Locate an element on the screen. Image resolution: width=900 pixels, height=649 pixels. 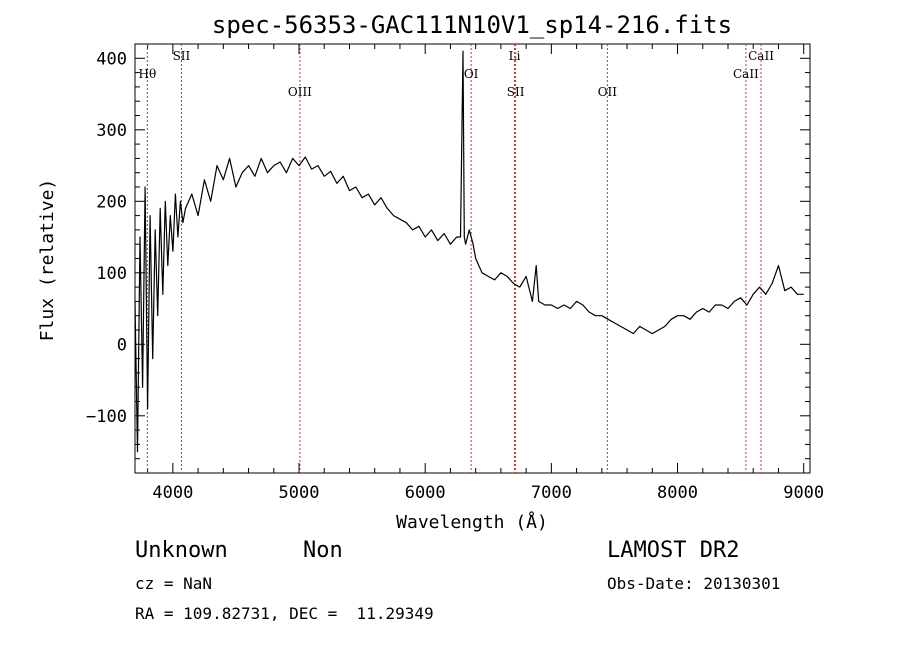
y-tick-label: −100 is located at coordinates (106, 417).